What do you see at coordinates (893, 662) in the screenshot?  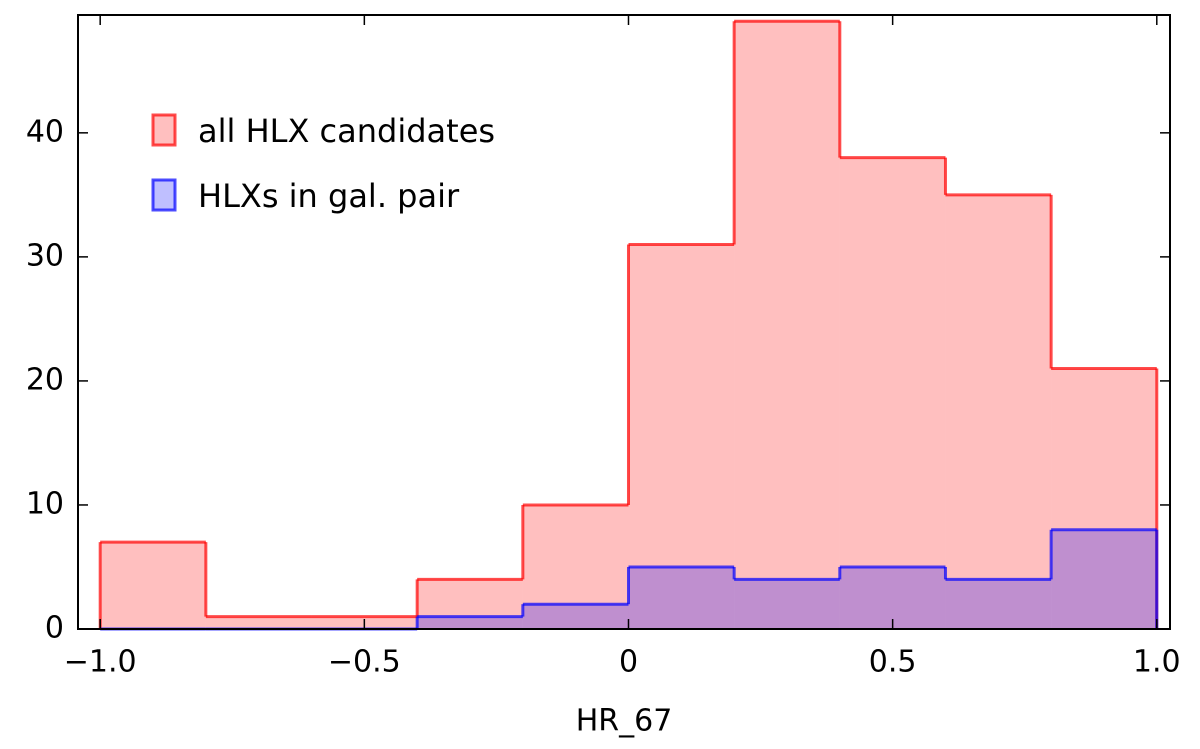 I see `x-tick-label: 0.5` at bounding box center [893, 662].